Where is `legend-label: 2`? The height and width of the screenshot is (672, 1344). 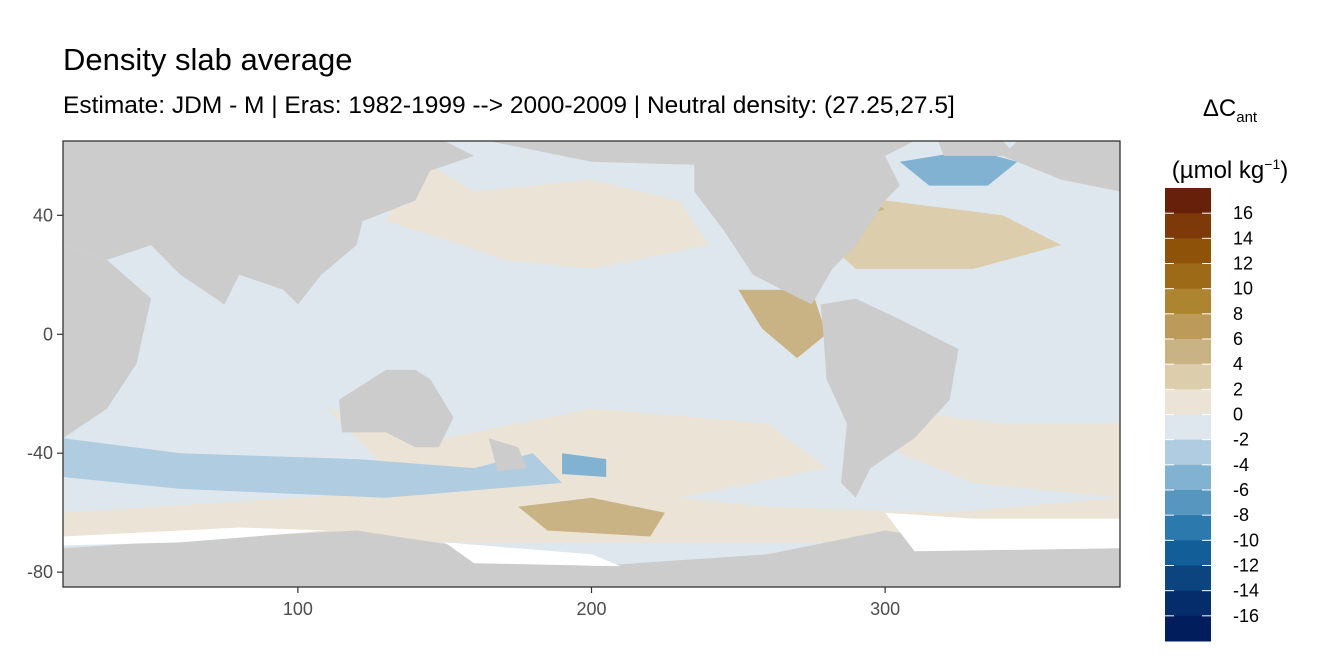 legend-label: 2 is located at coordinates (1238, 389).